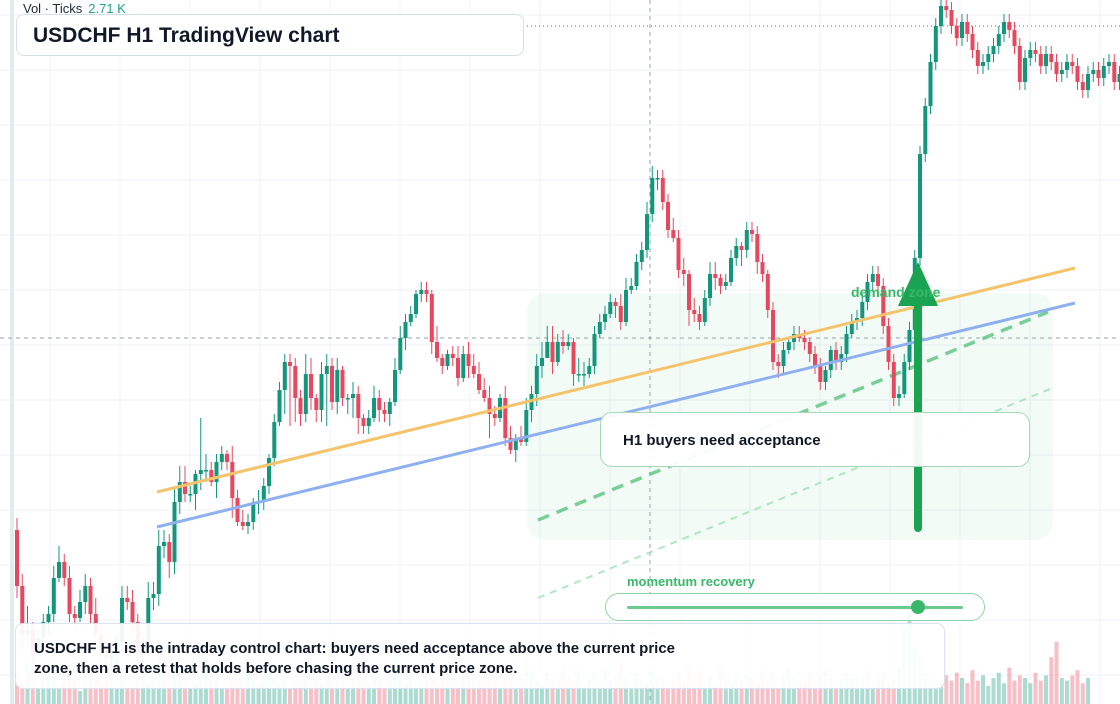  What do you see at coordinates (186, 35) in the screenshot?
I see `chart-title: USDCHF H1 TradingView chart` at bounding box center [186, 35].